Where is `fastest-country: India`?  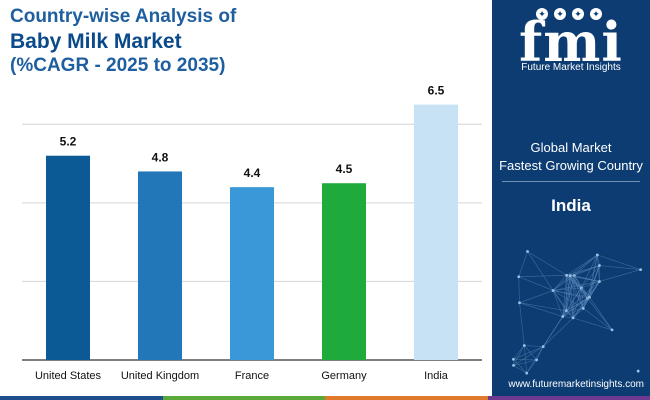 fastest-country: India is located at coordinates (571, 205).